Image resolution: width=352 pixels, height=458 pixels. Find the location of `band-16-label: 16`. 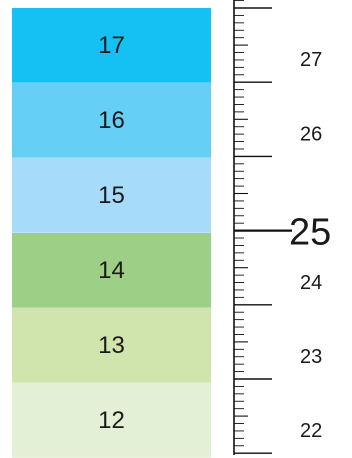

band-16-label: 16 is located at coordinates (111, 120).